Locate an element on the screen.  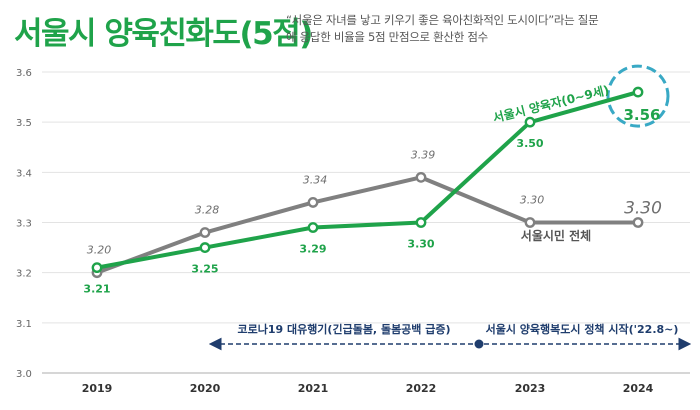
y-axis: 3.0 3.1 3.2 3.3 3.4 3.5 3.6 is located at coordinates (24, 224).